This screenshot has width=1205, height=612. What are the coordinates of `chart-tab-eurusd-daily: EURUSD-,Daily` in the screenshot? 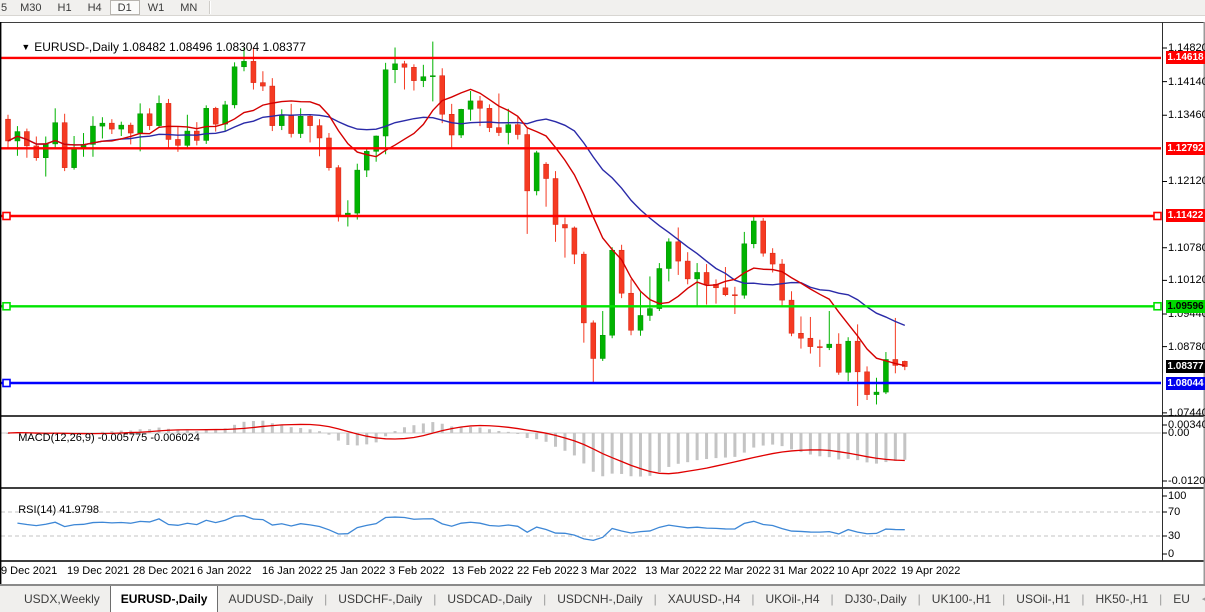 It's located at (164, 599).